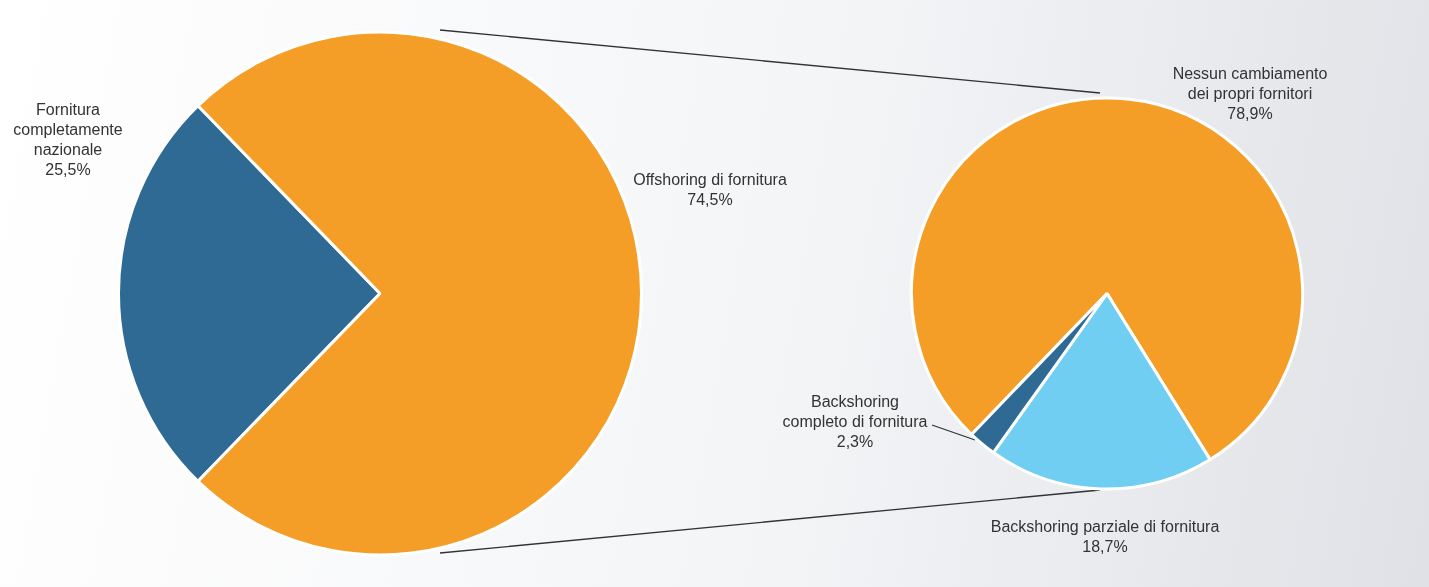 The image size is (1429, 587). Describe the element at coordinates (1250, 114) in the screenshot. I see `data-label: 78,9%` at that location.